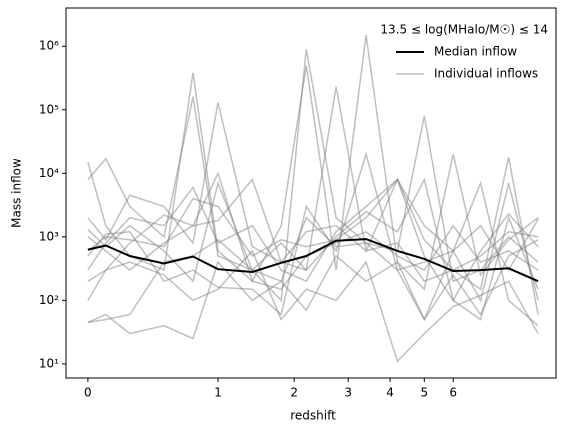 This screenshot has width=570, height=432. I want to click on y-tick-label: 10⁶, so click(49, 46).